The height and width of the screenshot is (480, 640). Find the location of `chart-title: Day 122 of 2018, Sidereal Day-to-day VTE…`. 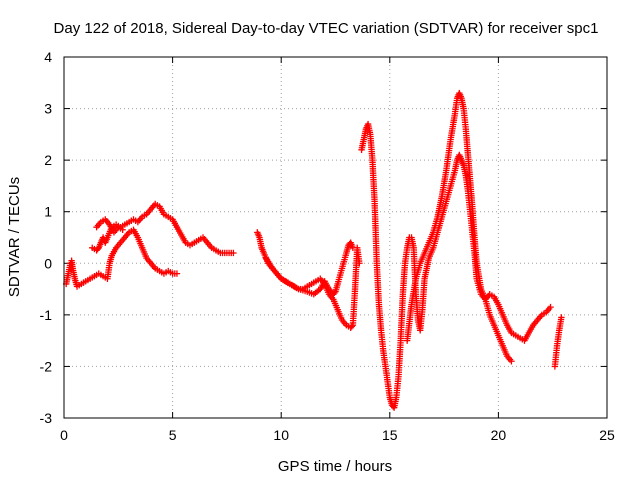

chart-title: Day 122 of 2018, Sidereal Day-to-day VTE… is located at coordinates (326, 28).